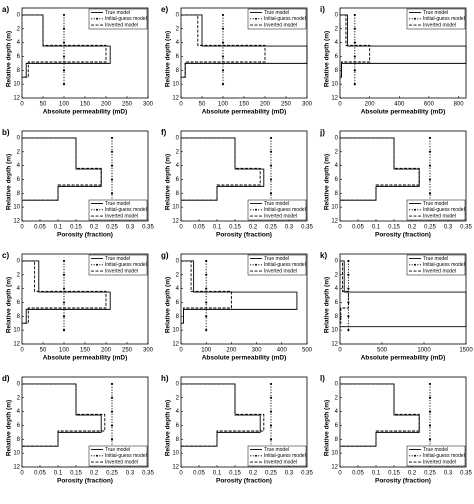  What do you see at coordinates (164, 132) in the screenshot?
I see `panel-label: f)` at bounding box center [164, 132].